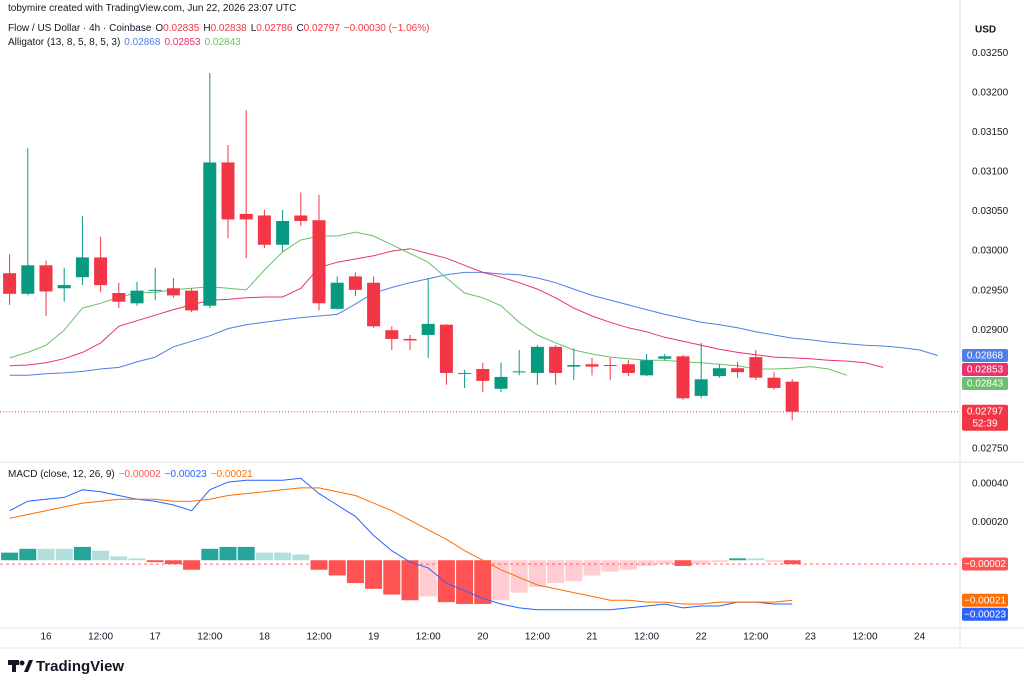 The width and height of the screenshot is (1024, 687). I want to click on price-tag: 0.02843, so click(985, 384).